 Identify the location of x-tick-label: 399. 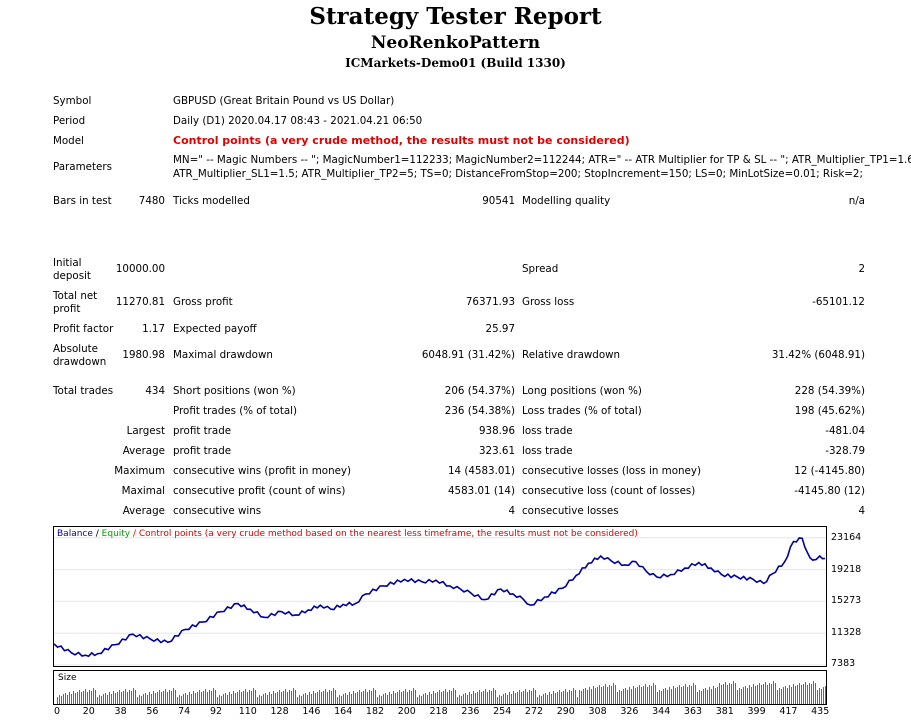
(756, 711).